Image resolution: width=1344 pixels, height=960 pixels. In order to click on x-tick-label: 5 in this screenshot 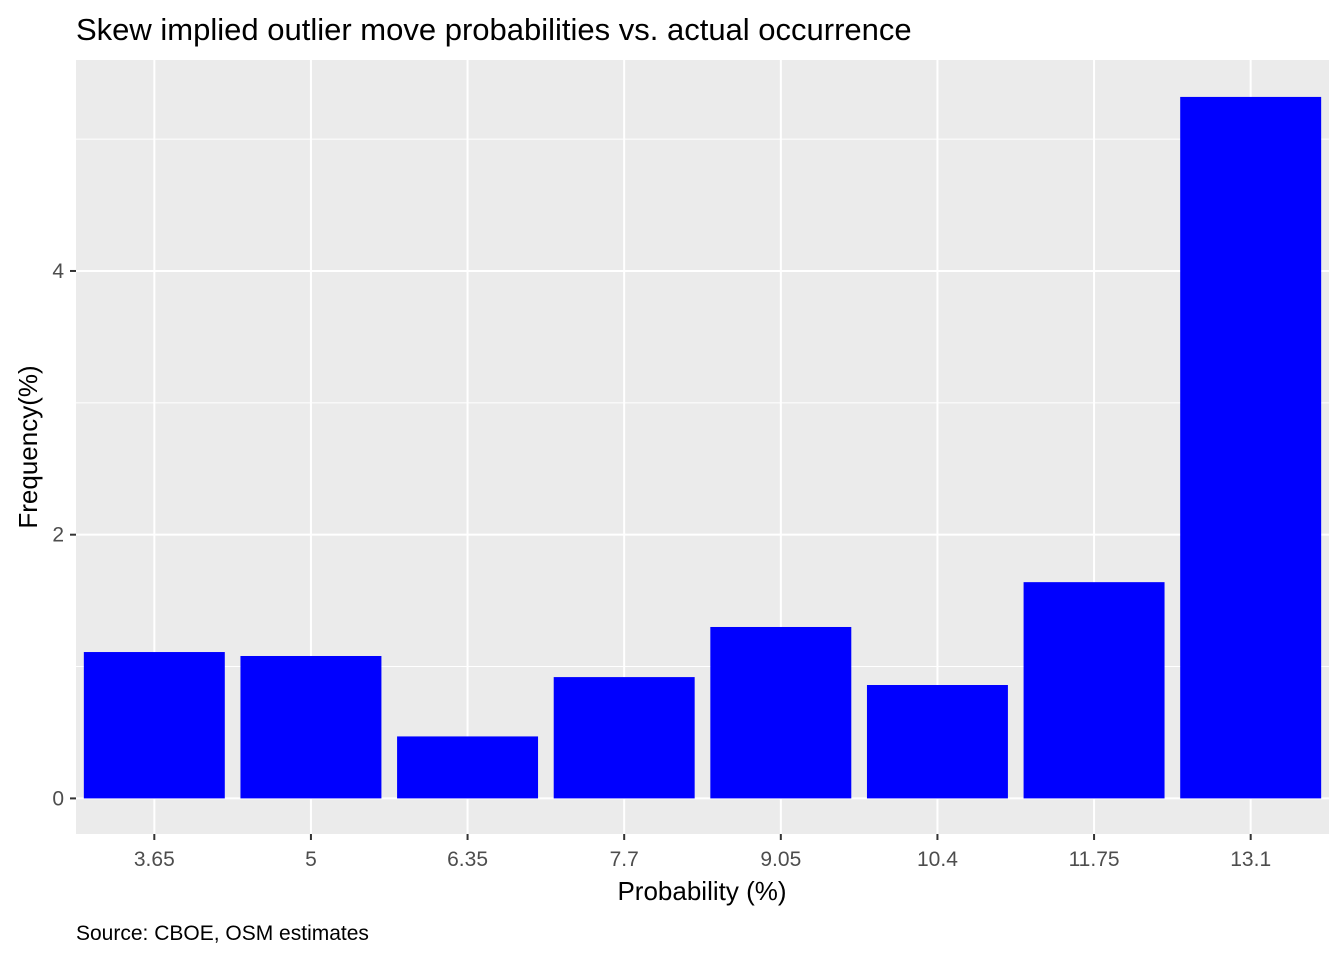, I will do `click(311, 859)`.